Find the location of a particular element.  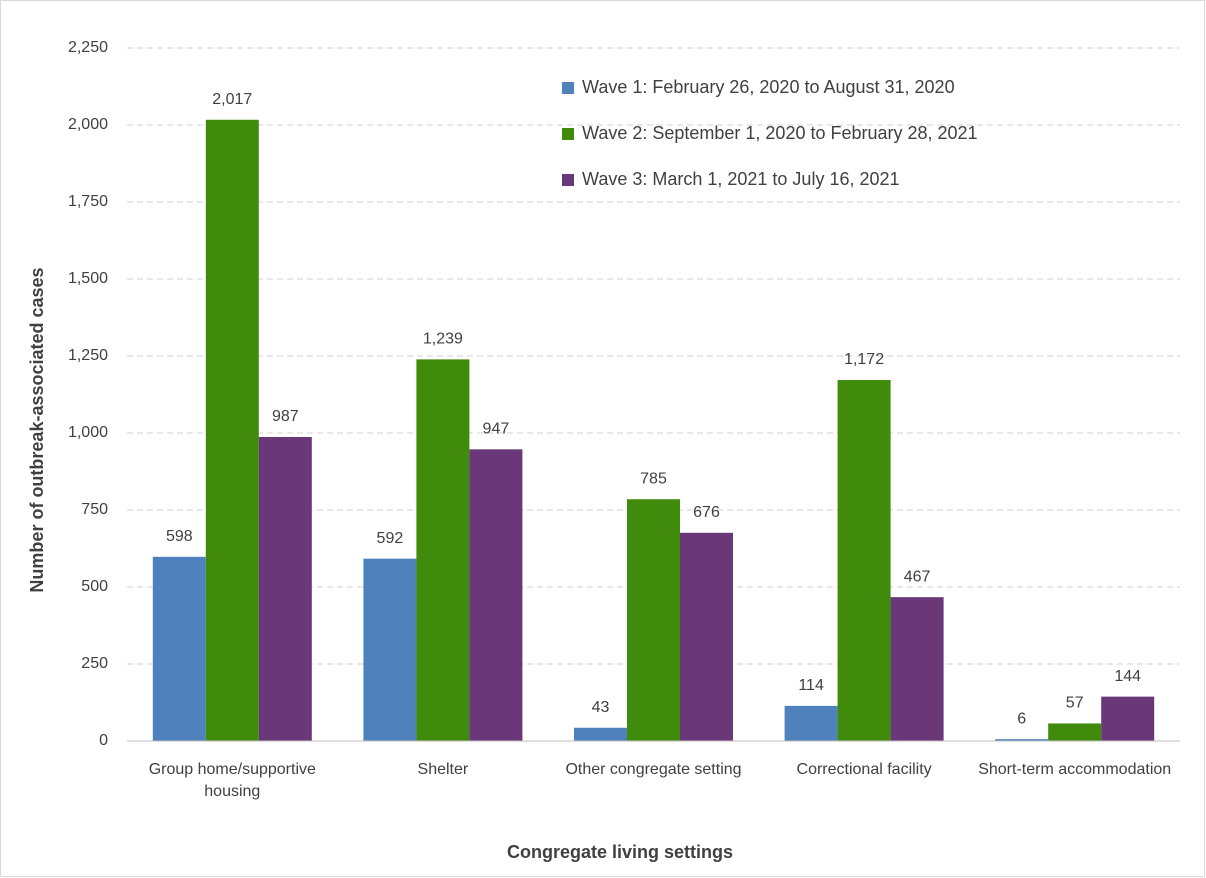

x-tick-label: Group home/supportive housing is located at coordinates (232, 780).